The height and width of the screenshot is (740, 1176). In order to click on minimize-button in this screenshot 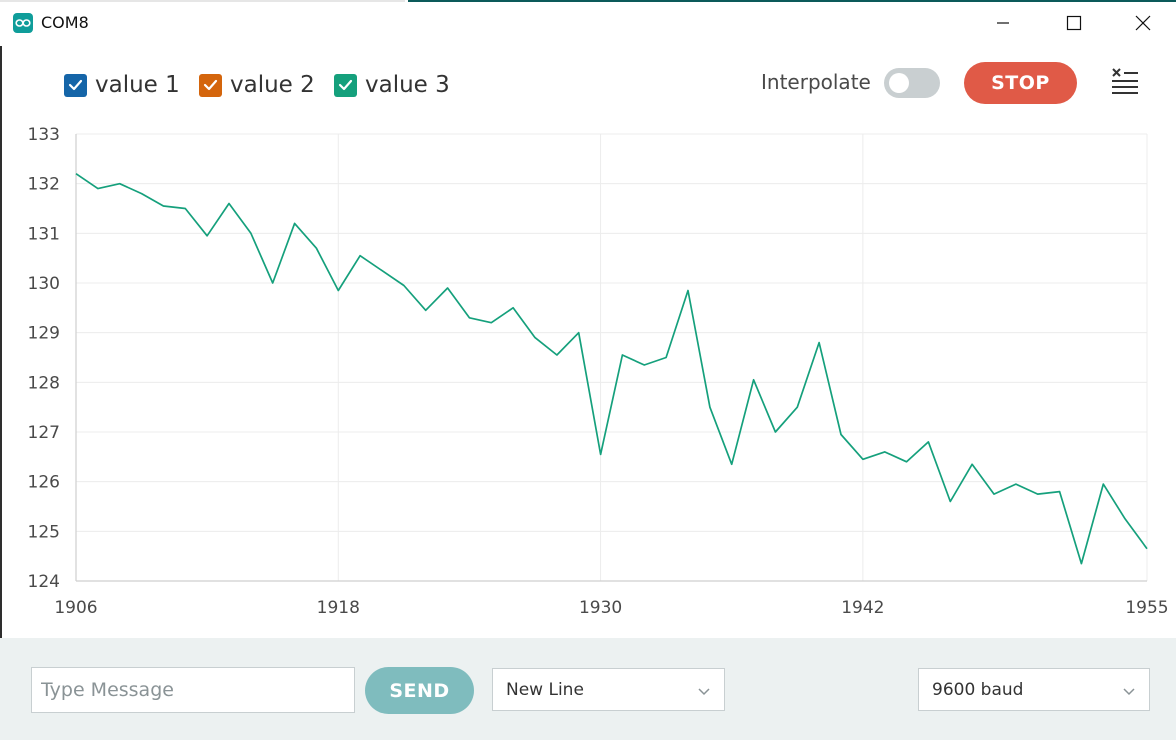, I will do `click(1003, 23)`.